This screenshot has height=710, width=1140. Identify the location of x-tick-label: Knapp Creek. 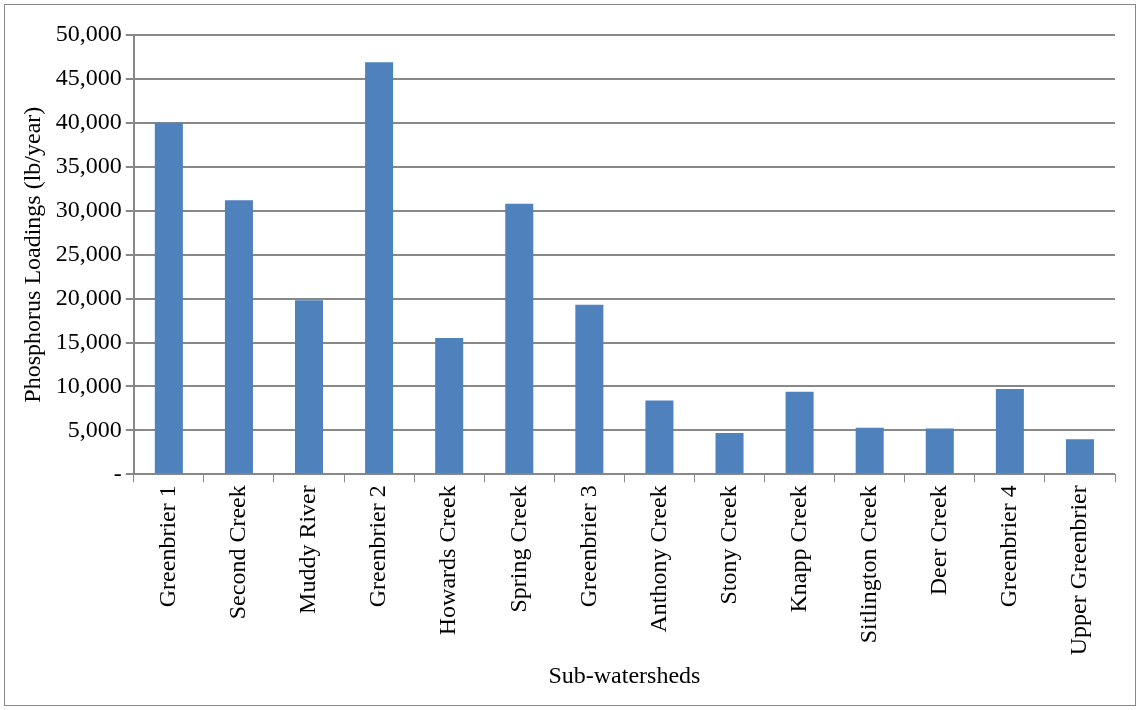
(797, 549).